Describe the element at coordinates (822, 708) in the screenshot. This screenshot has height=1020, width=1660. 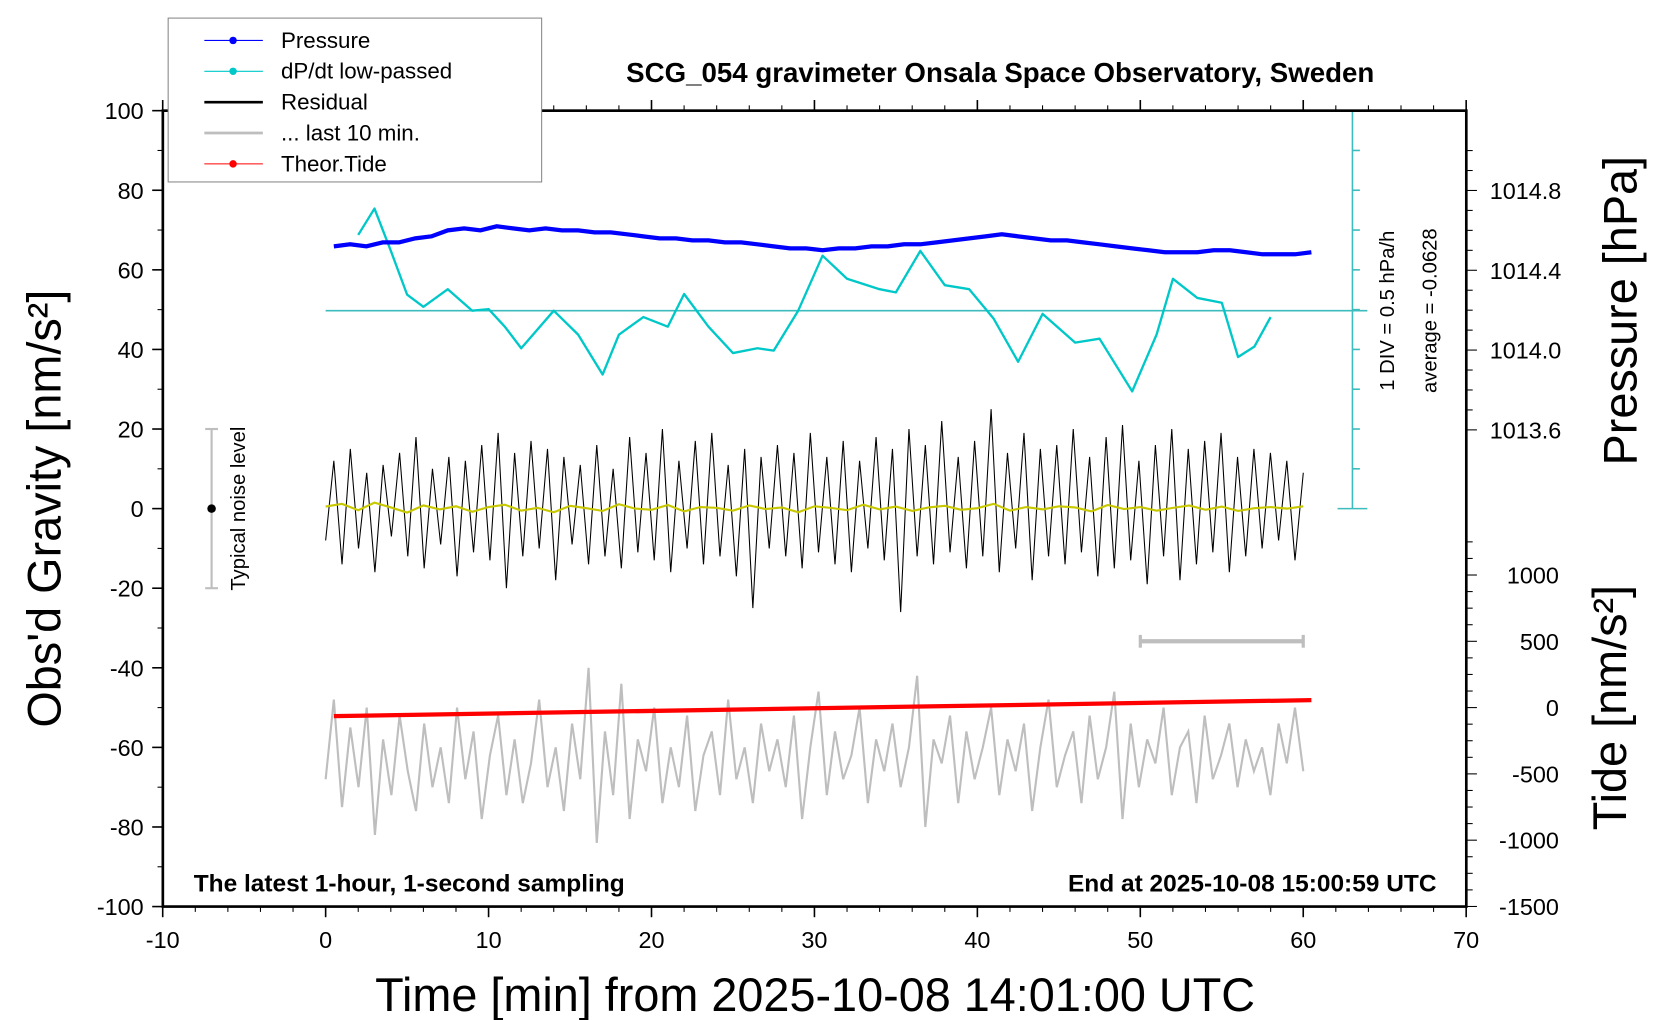
I see `series-theor-tide` at that location.